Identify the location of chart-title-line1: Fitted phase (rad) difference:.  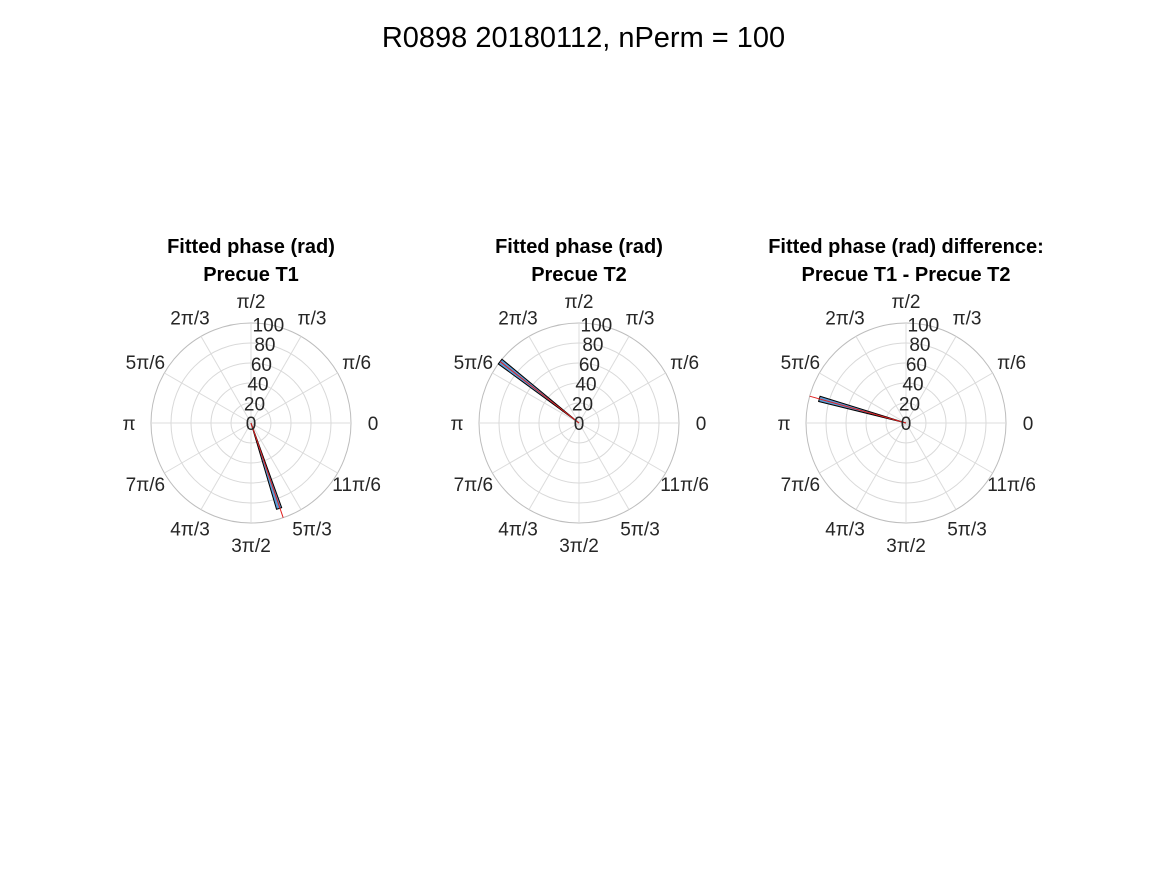
(906, 247).